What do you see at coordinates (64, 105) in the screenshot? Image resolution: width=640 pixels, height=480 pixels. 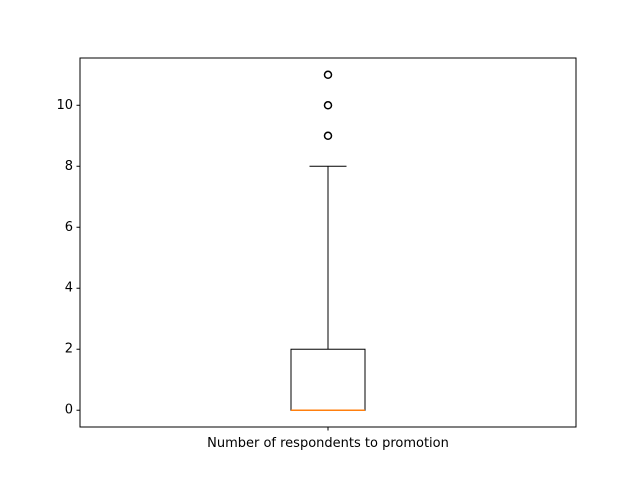 I see `y-tick-label: 10` at bounding box center [64, 105].